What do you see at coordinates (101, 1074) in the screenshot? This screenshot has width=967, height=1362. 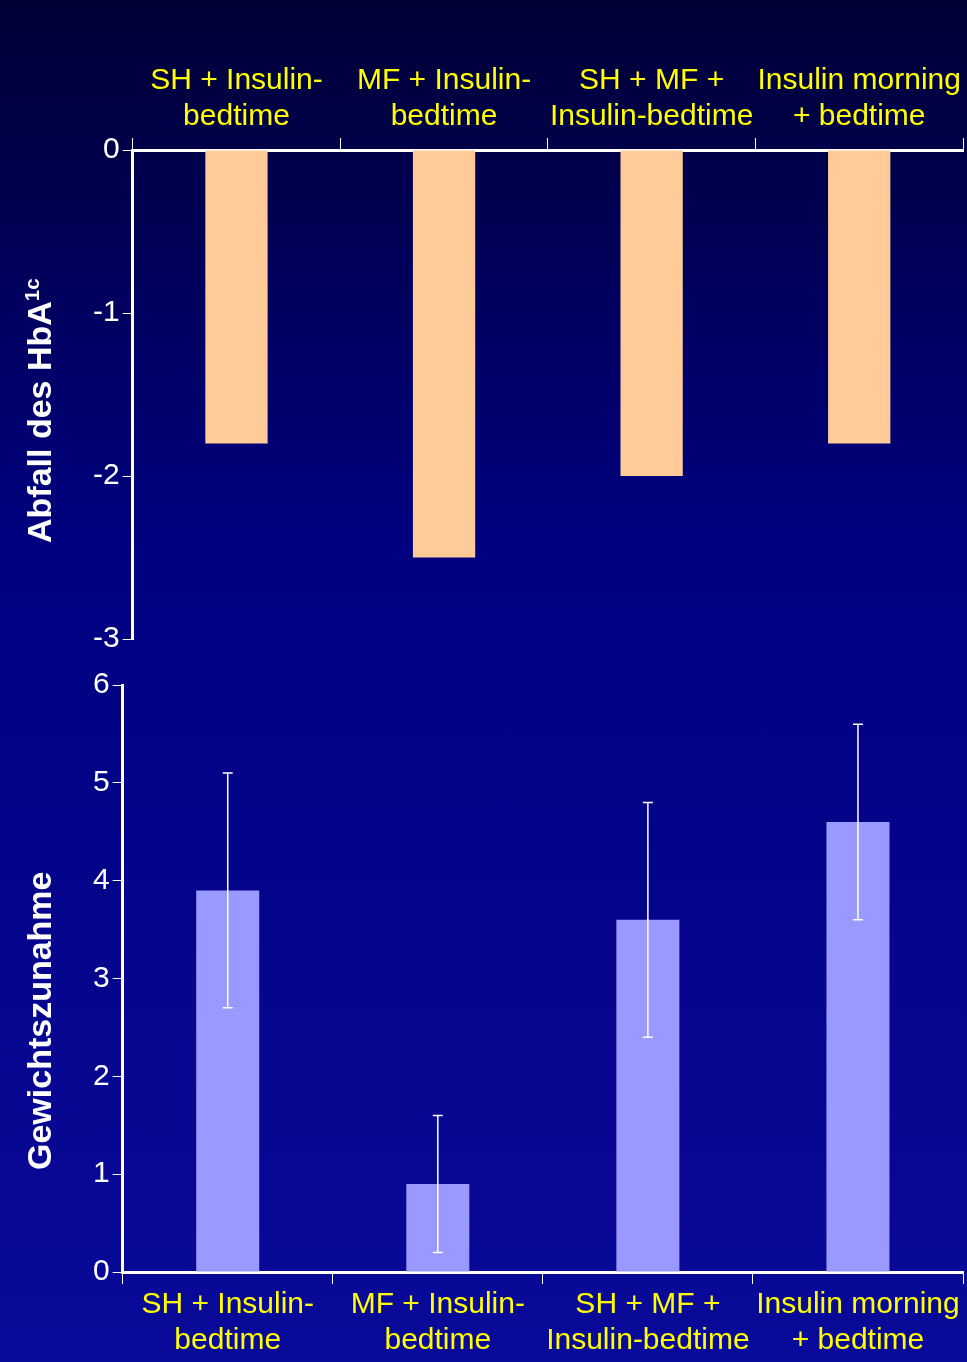 I see `y-tick-label: 2` at bounding box center [101, 1074].